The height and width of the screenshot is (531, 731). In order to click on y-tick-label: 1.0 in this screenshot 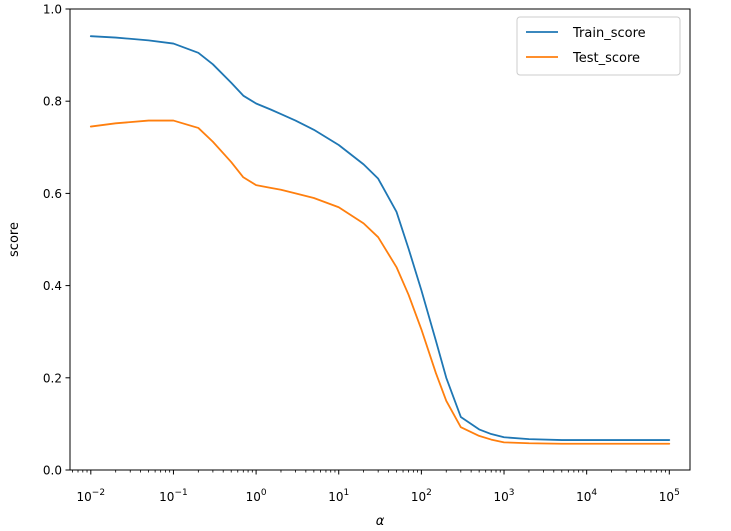, I will do `click(52, 10)`.